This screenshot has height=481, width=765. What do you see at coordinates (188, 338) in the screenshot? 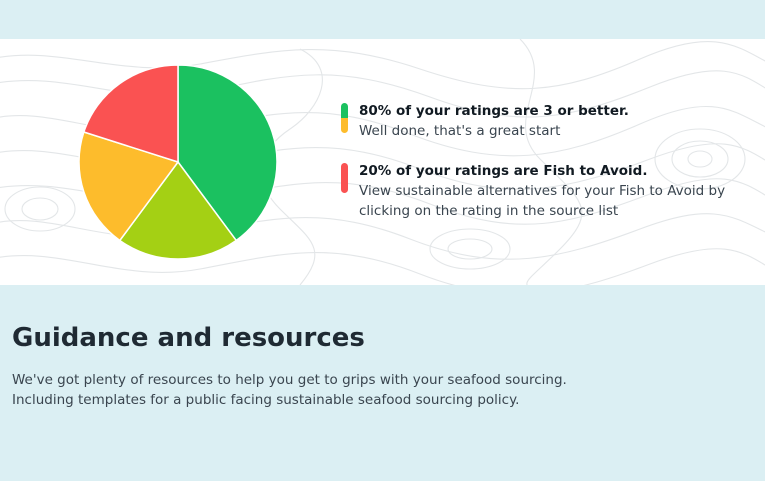
I see `guidance-heading: Guidance and resources` at bounding box center [188, 338].